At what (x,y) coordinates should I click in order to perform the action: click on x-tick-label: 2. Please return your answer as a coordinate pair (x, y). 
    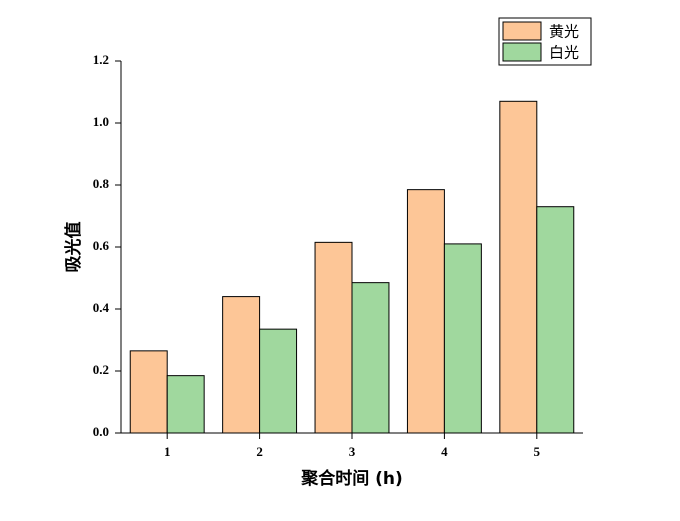
    Looking at the image, I should click on (259, 451).